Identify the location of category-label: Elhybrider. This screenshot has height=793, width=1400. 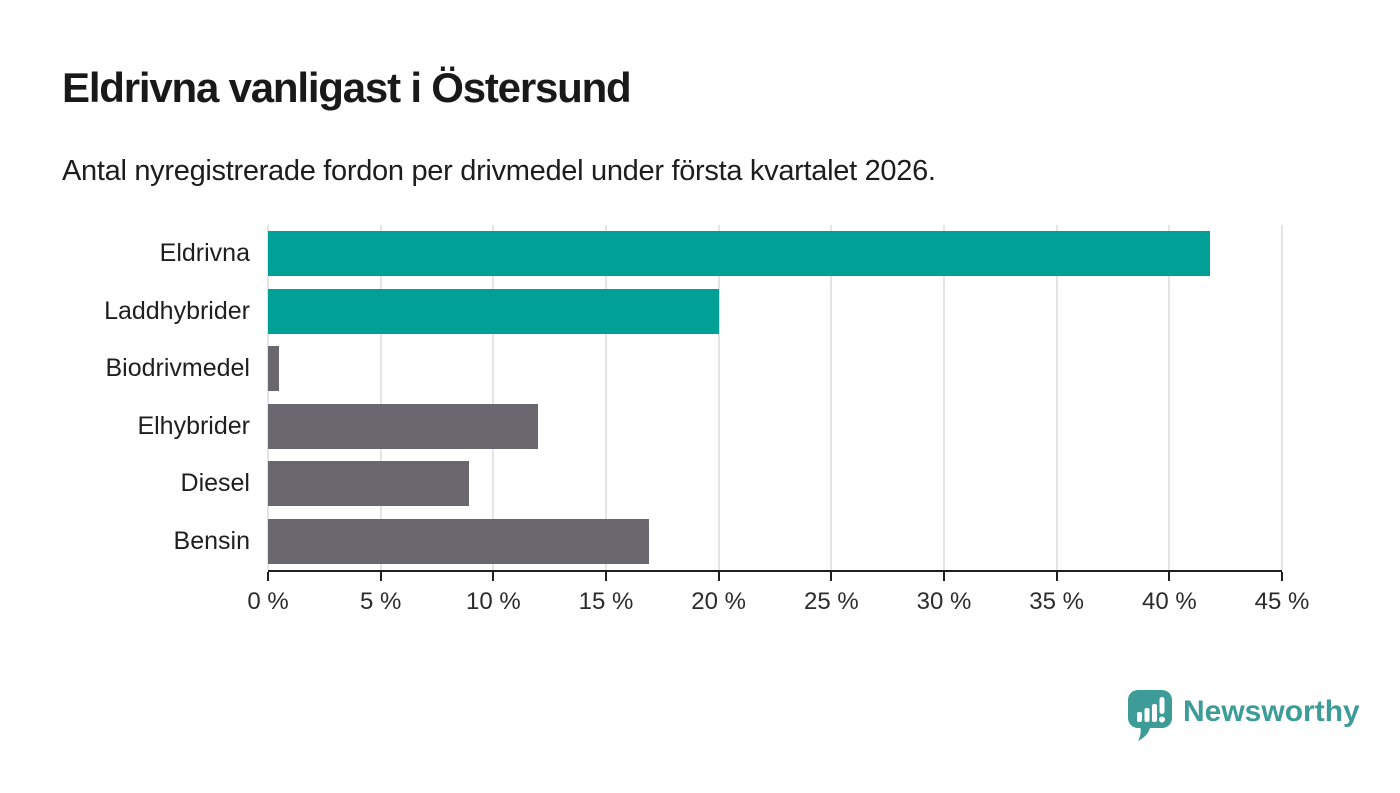
(193, 425).